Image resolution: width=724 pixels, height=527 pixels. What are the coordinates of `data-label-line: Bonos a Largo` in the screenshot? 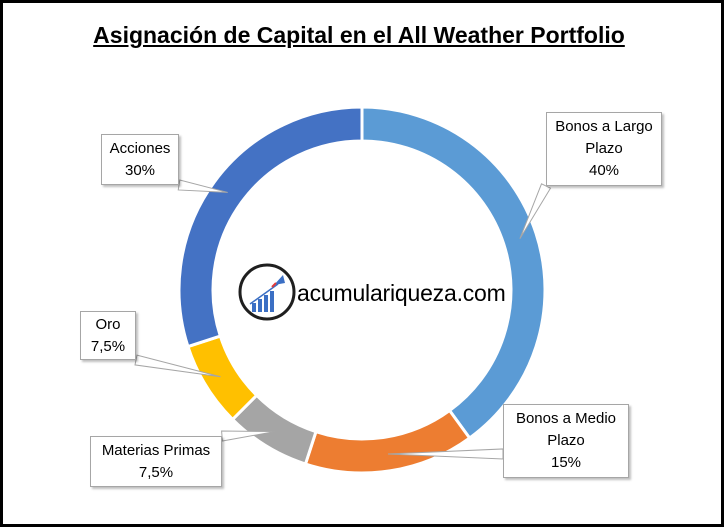 It's located at (604, 126).